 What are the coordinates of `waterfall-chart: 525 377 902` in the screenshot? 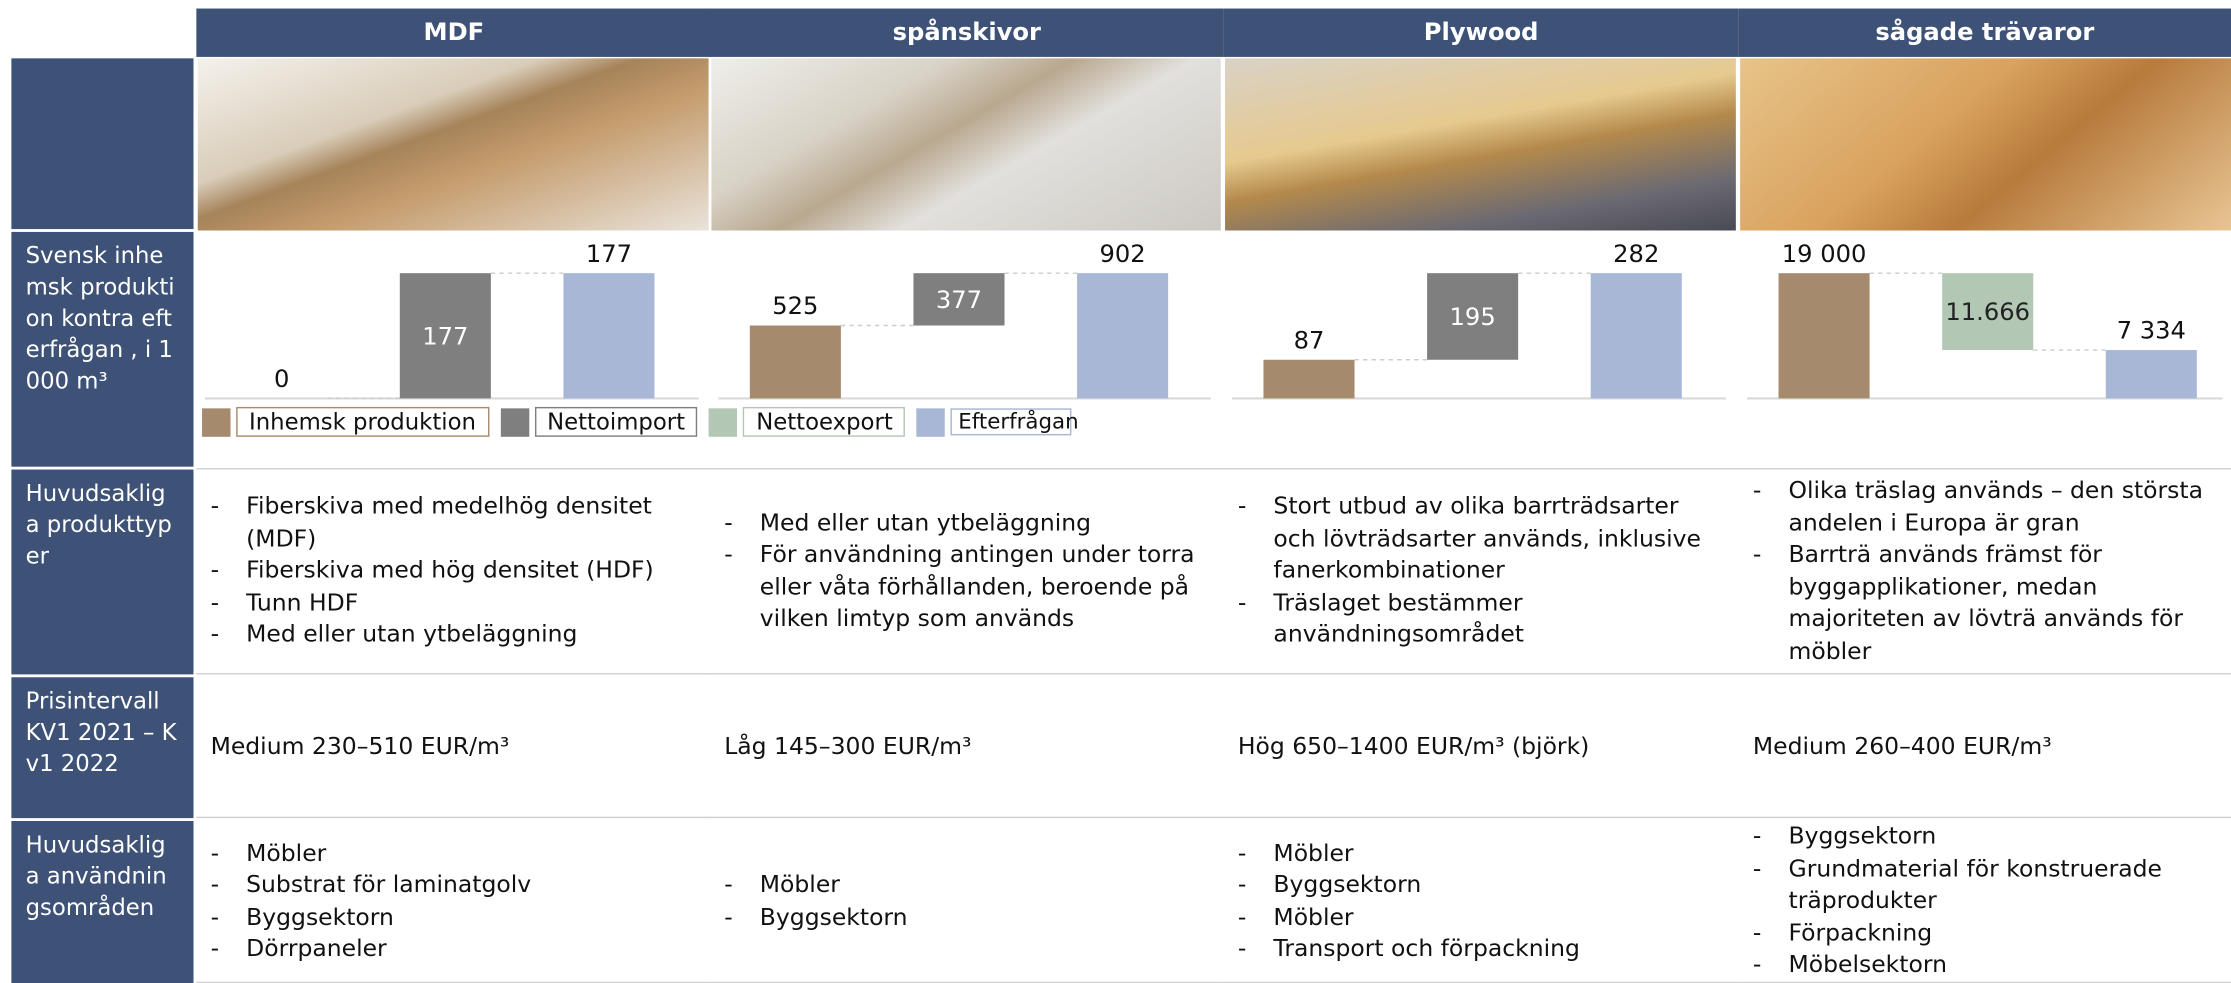 It's located at (964, 320).